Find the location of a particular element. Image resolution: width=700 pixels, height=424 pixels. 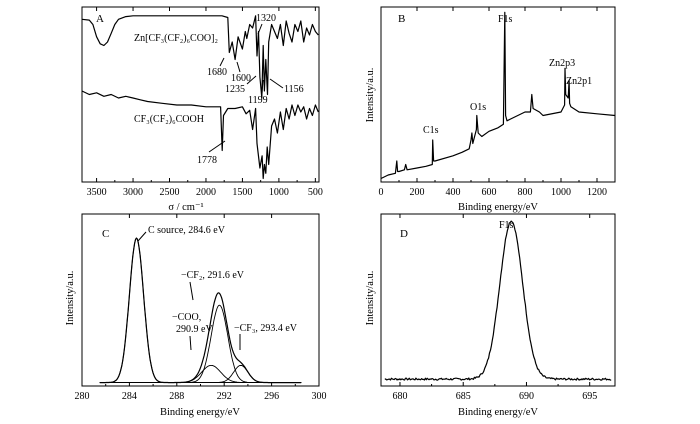

panel-b-c1s-label: C1s is located at coordinates (431, 130).